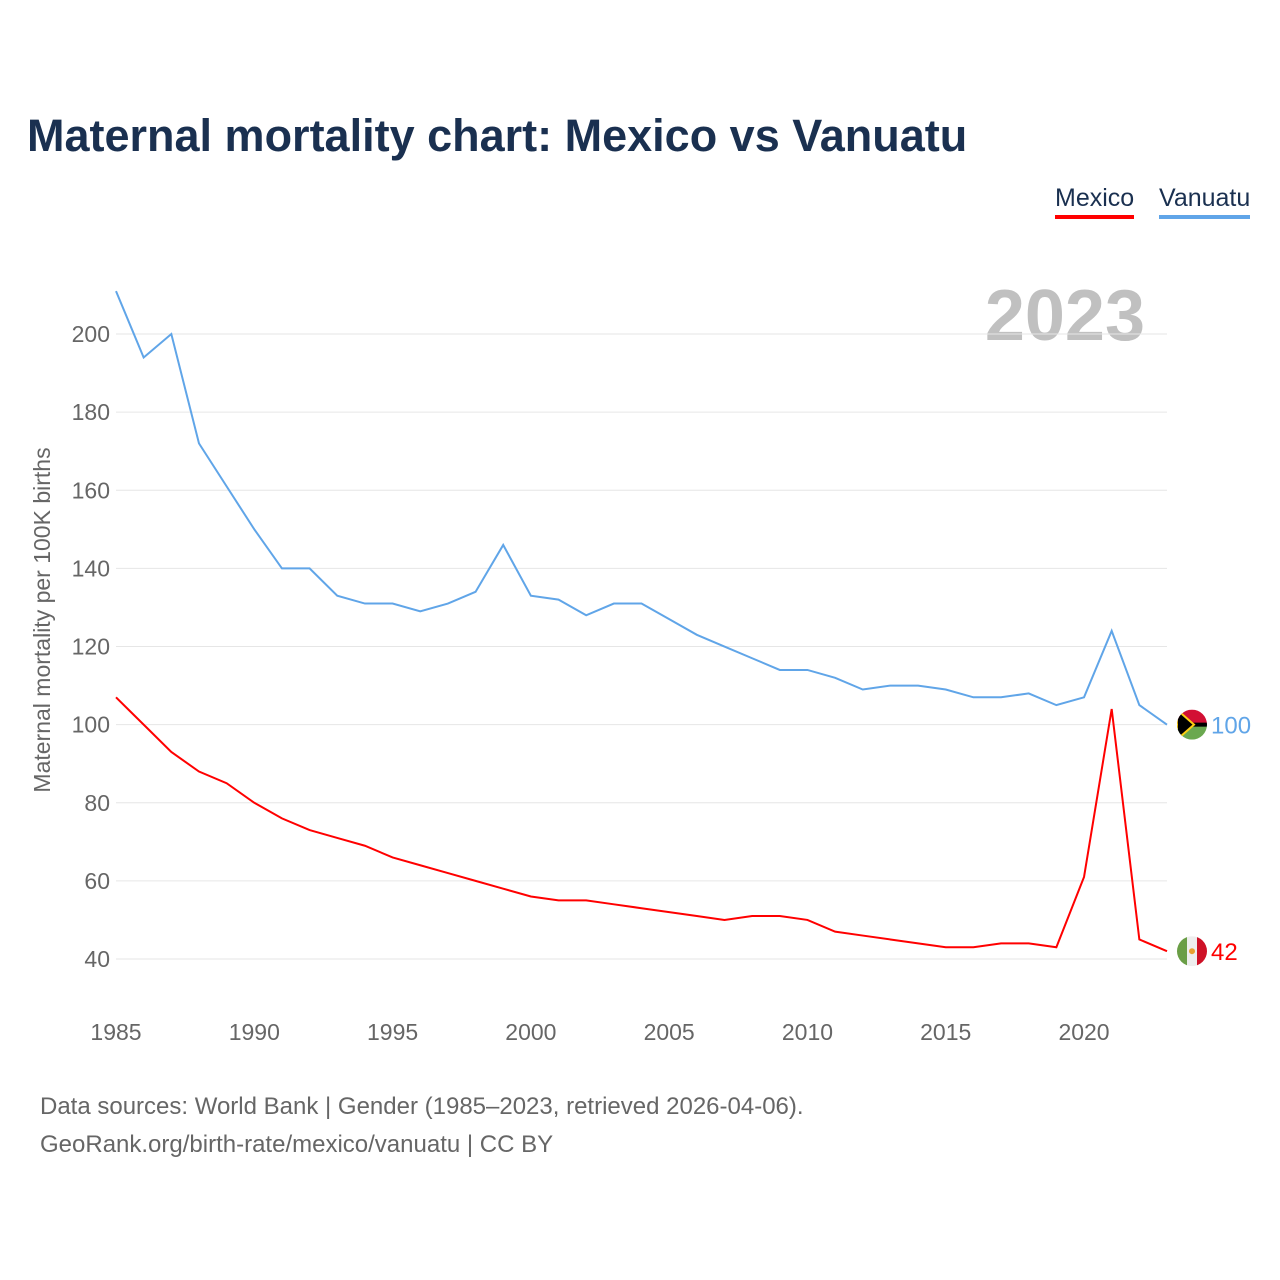 Image resolution: width=1280 pixels, height=1280 pixels. Describe the element at coordinates (42, 619) in the screenshot. I see `y-axis-label: Maternal mortality per 100K births` at that location.